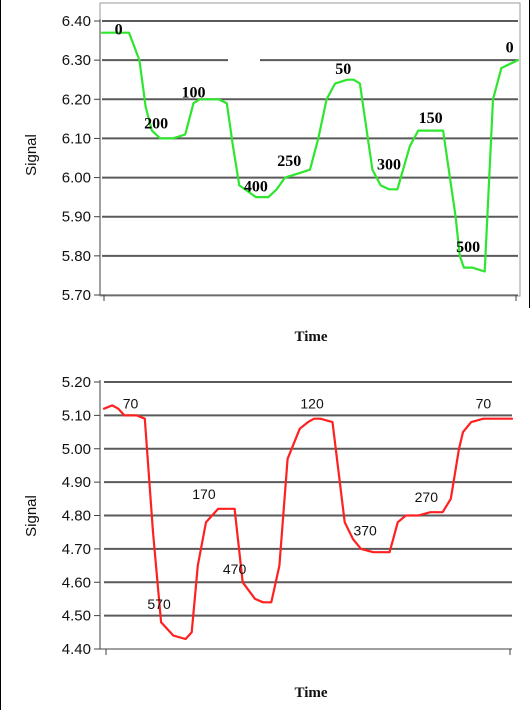  What do you see at coordinates (76, 482) in the screenshot?
I see `y-tick-label: 4.90` at bounding box center [76, 482].